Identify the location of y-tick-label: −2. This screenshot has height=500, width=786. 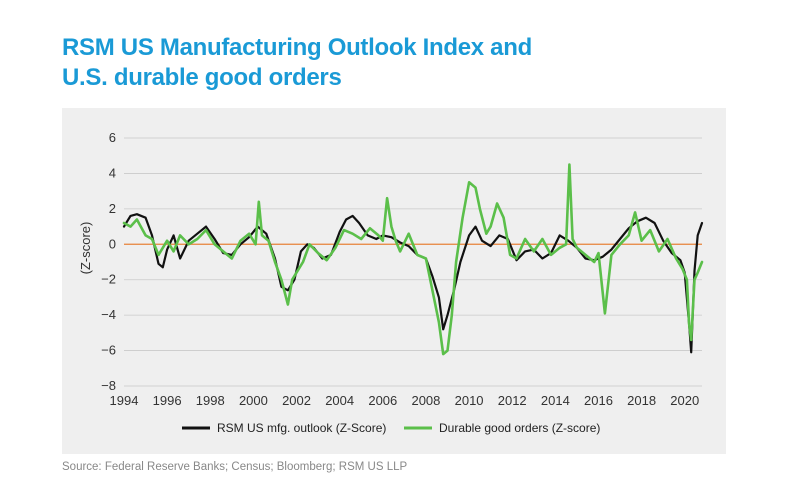
(108, 279).